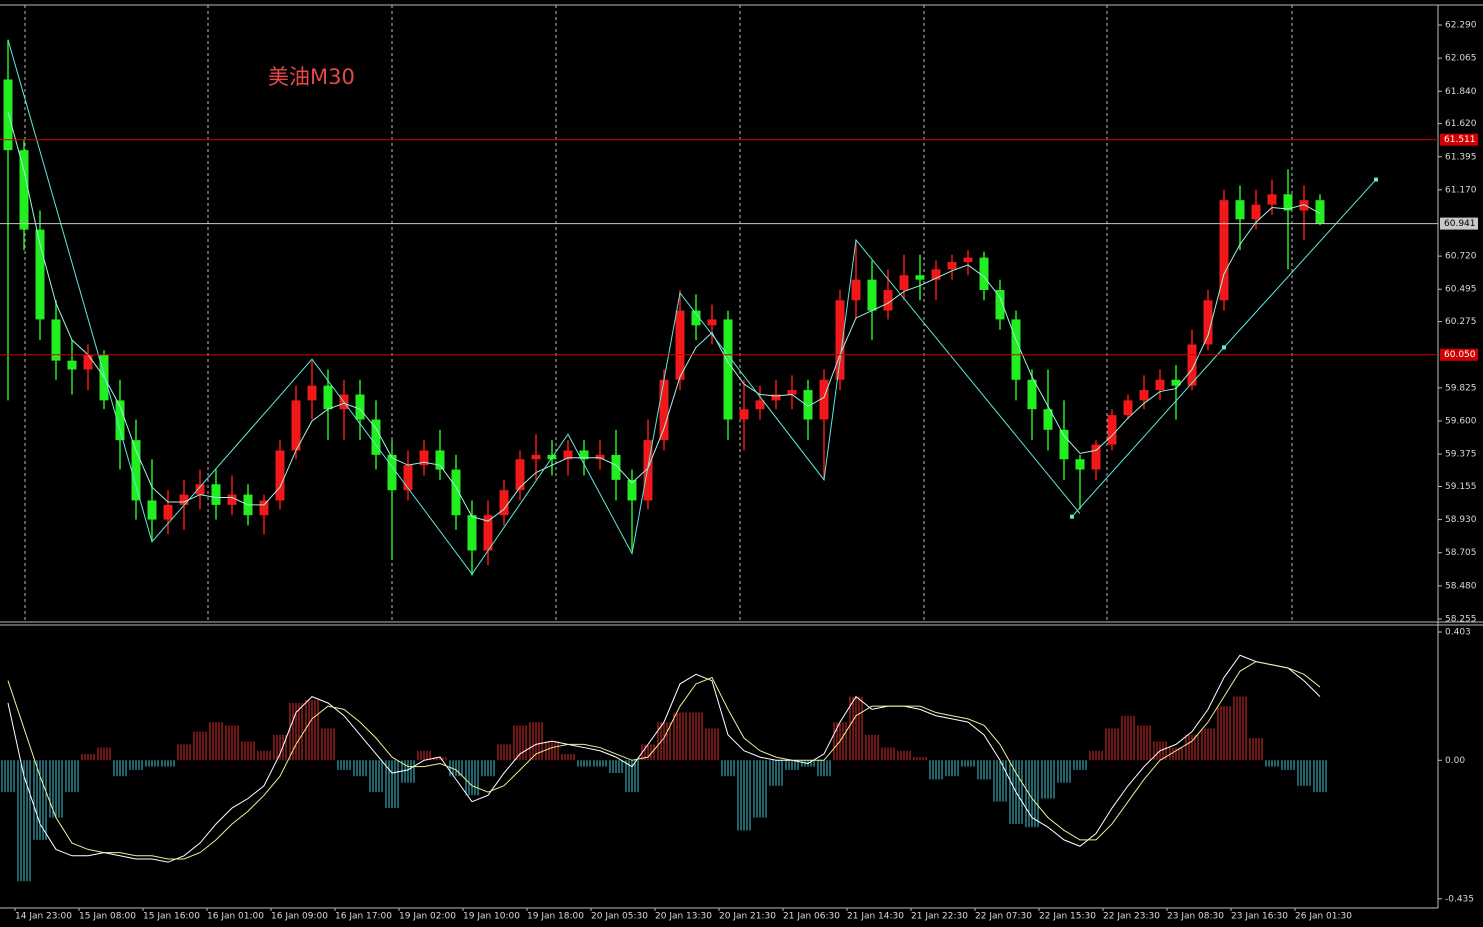 The height and width of the screenshot is (927, 1483). Describe the element at coordinates (555, 917) in the screenshot. I see `x-tick-label: 19 Jan 18:00` at that location.